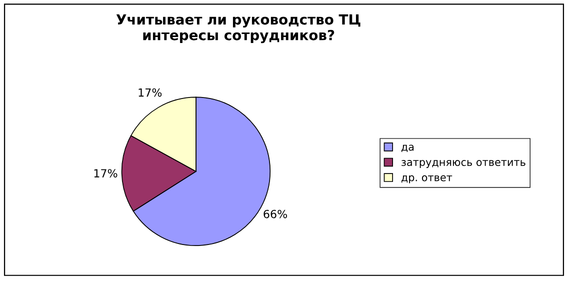 The height and width of the screenshot is (281, 568). Describe the element at coordinates (426, 179) in the screenshot. I see `legend-label: др. ответ` at that location.